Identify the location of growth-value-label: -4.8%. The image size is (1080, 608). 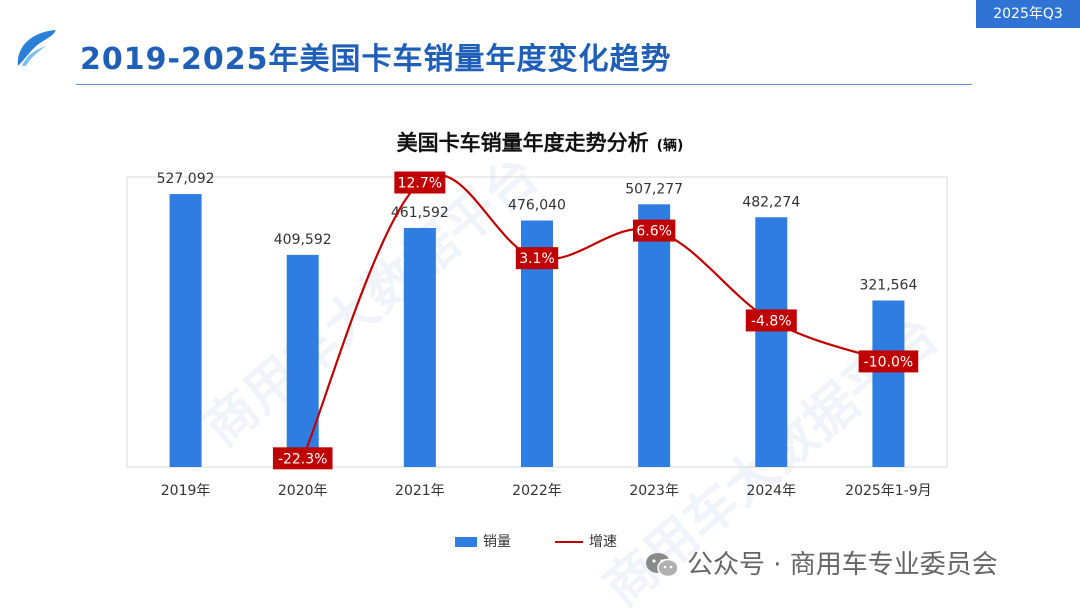
(771, 321).